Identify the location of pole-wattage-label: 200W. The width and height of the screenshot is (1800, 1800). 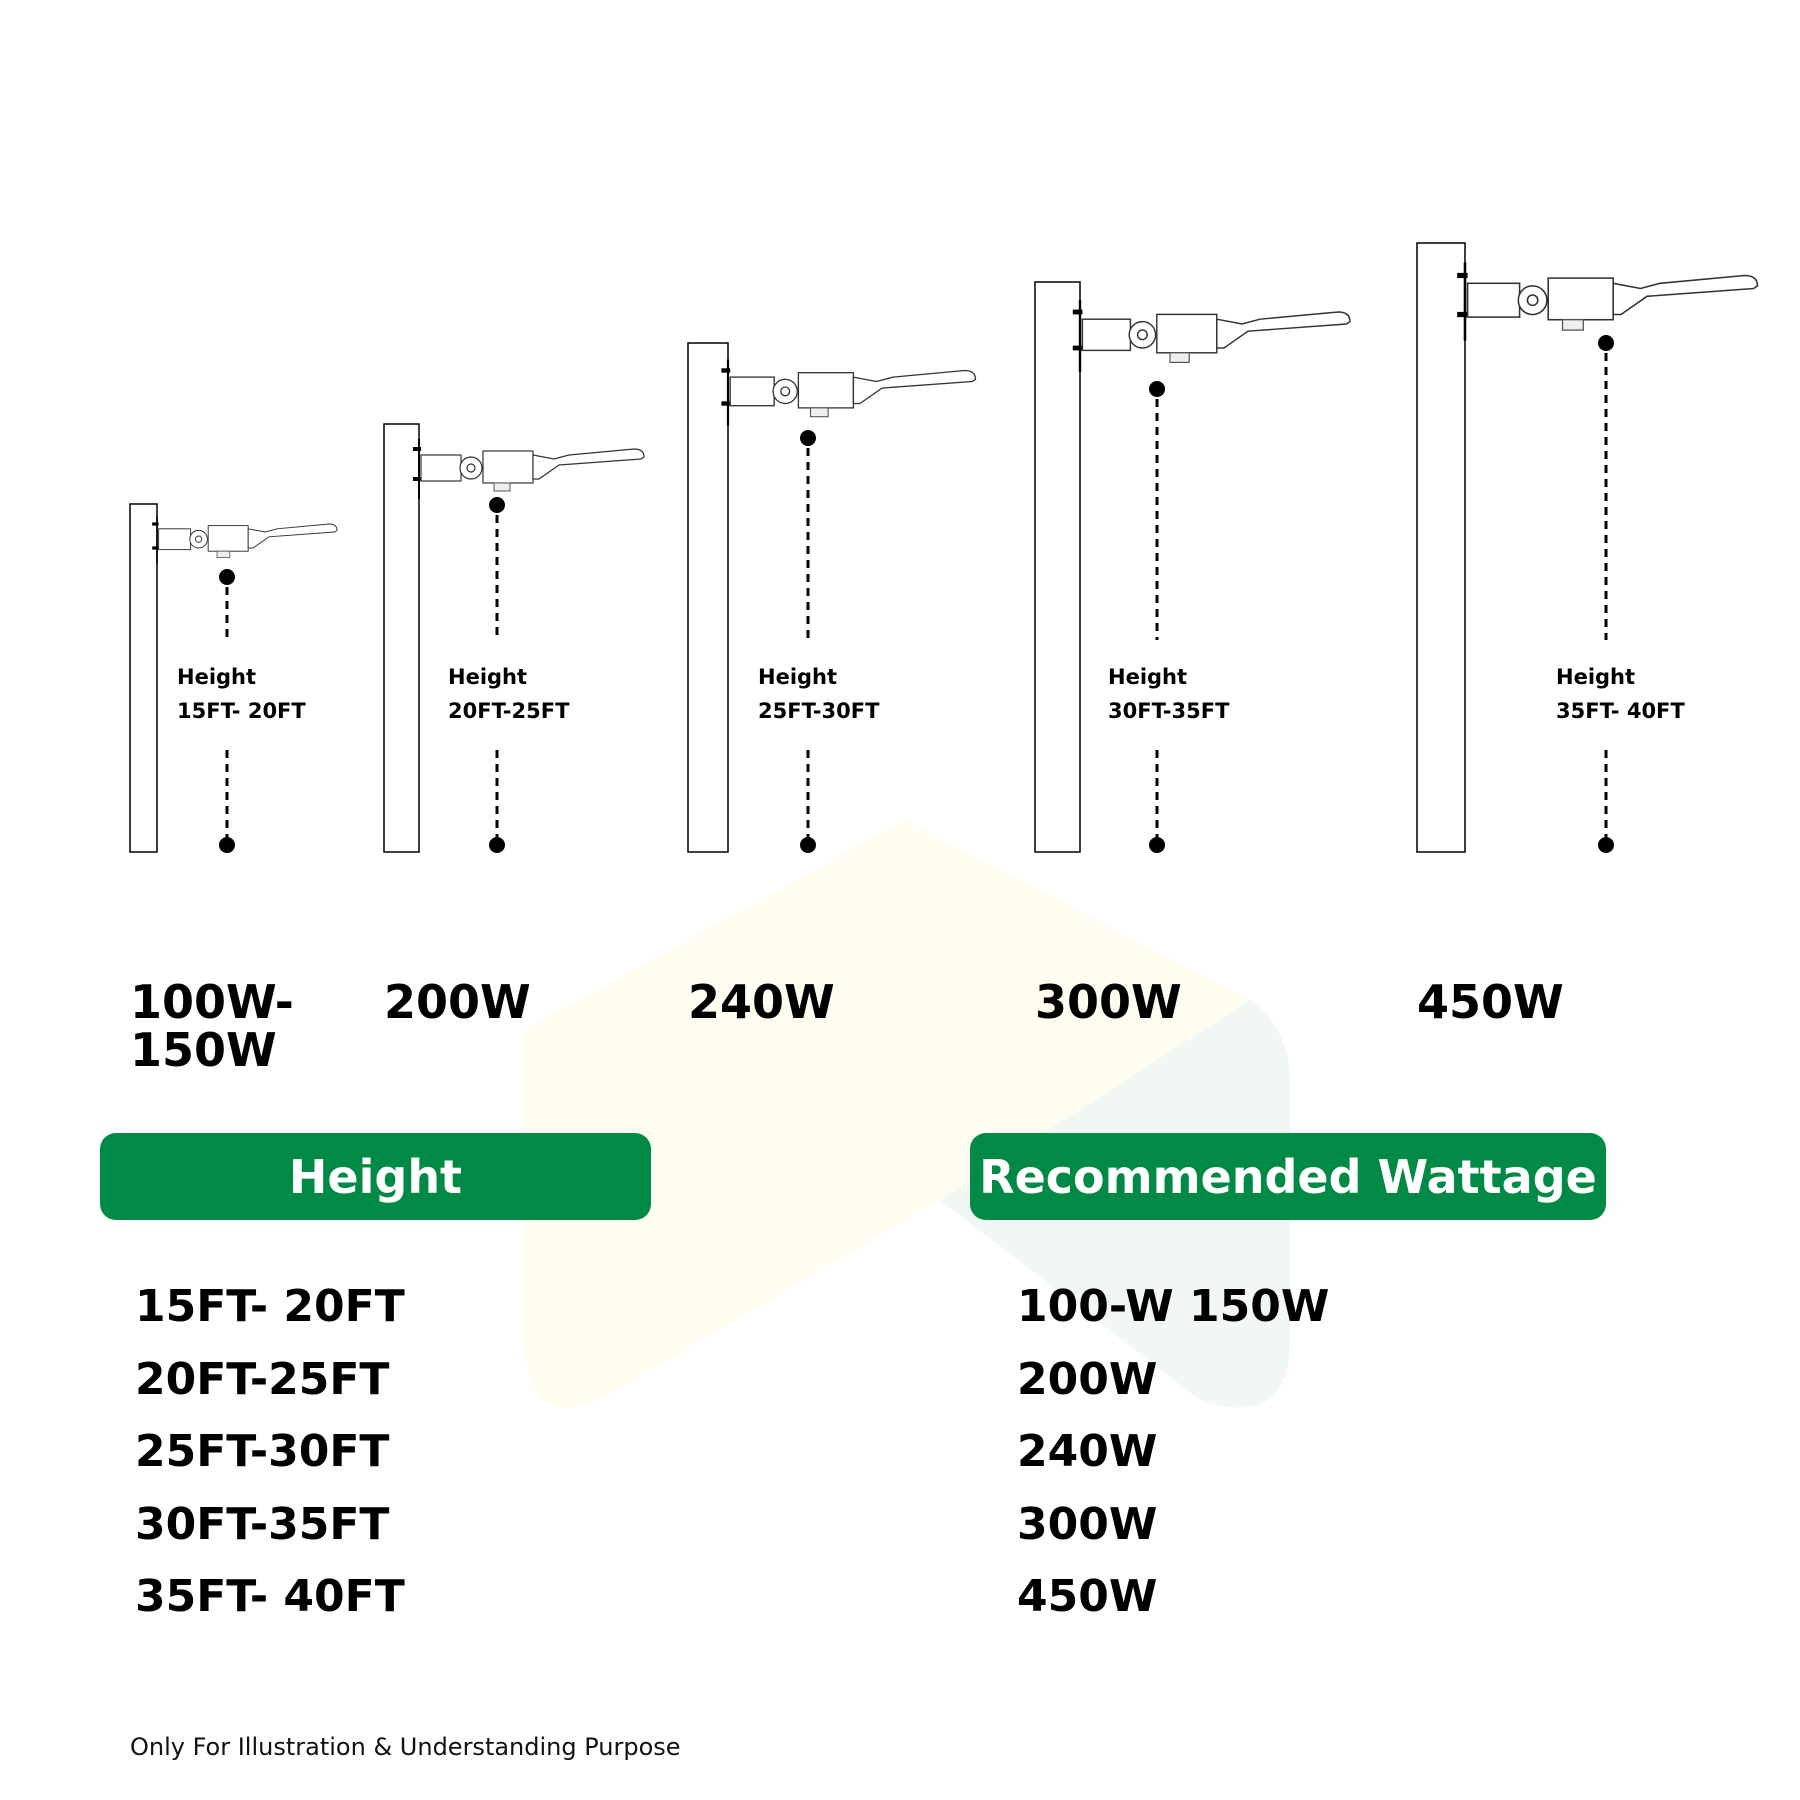
(457, 1002).